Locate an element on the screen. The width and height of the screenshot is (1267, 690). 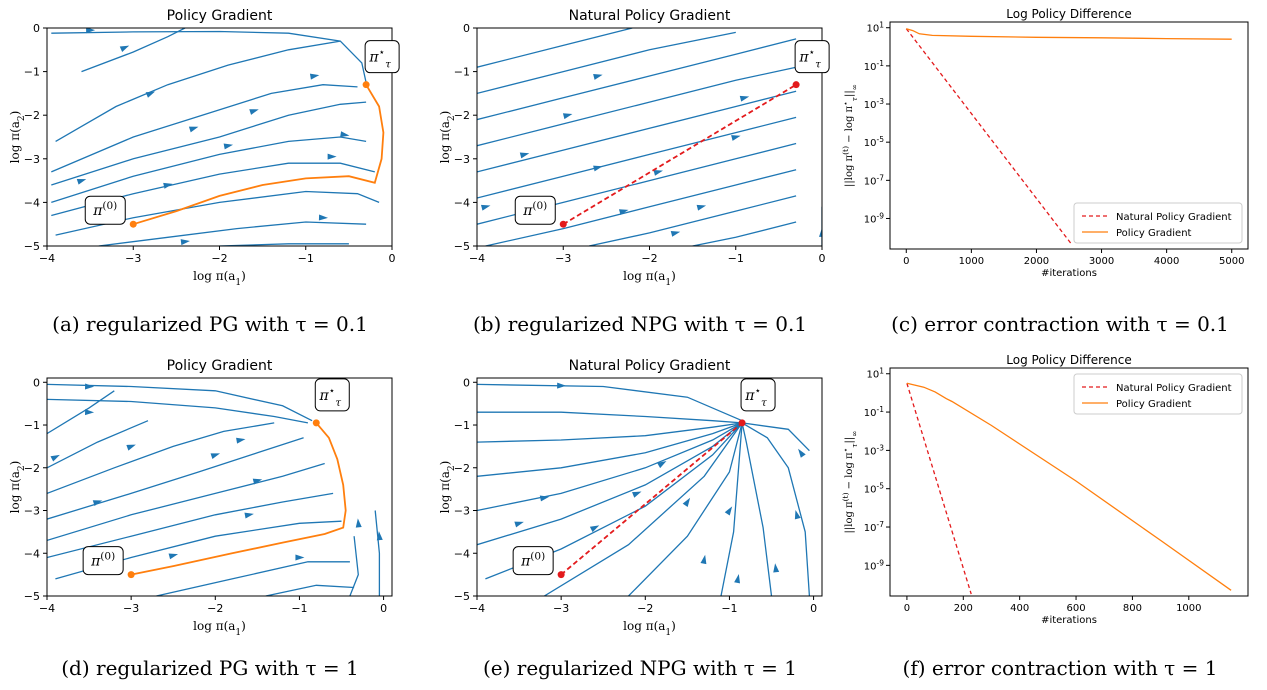
x-tick-label: 3000 is located at coordinates (1101, 261).